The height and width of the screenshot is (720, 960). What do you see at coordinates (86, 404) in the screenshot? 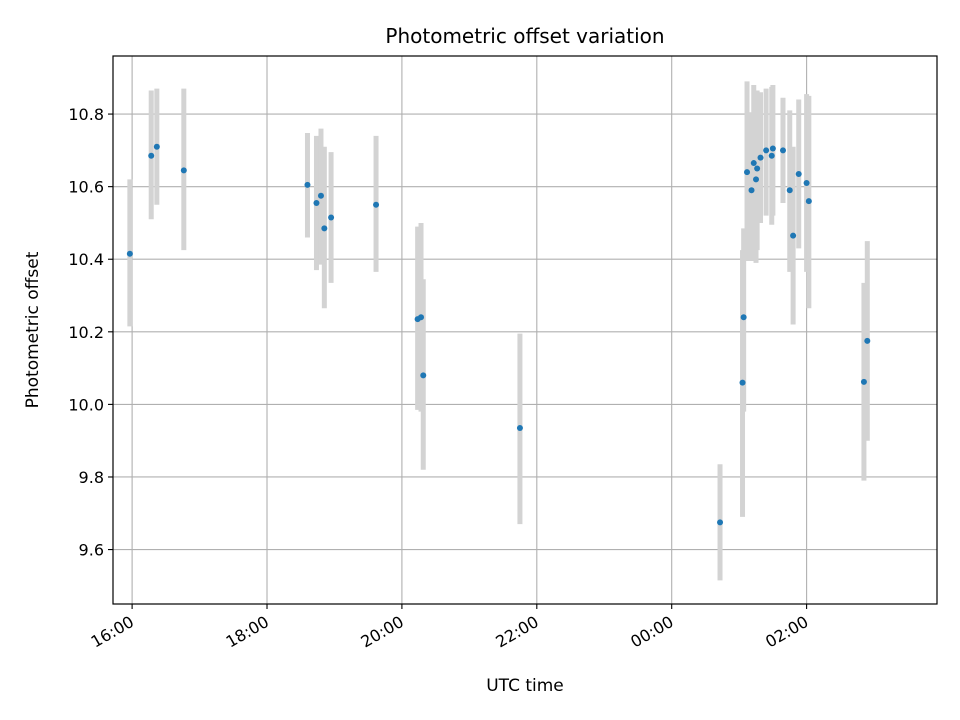
I see `y-tick-label: 10.0` at bounding box center [86, 404].